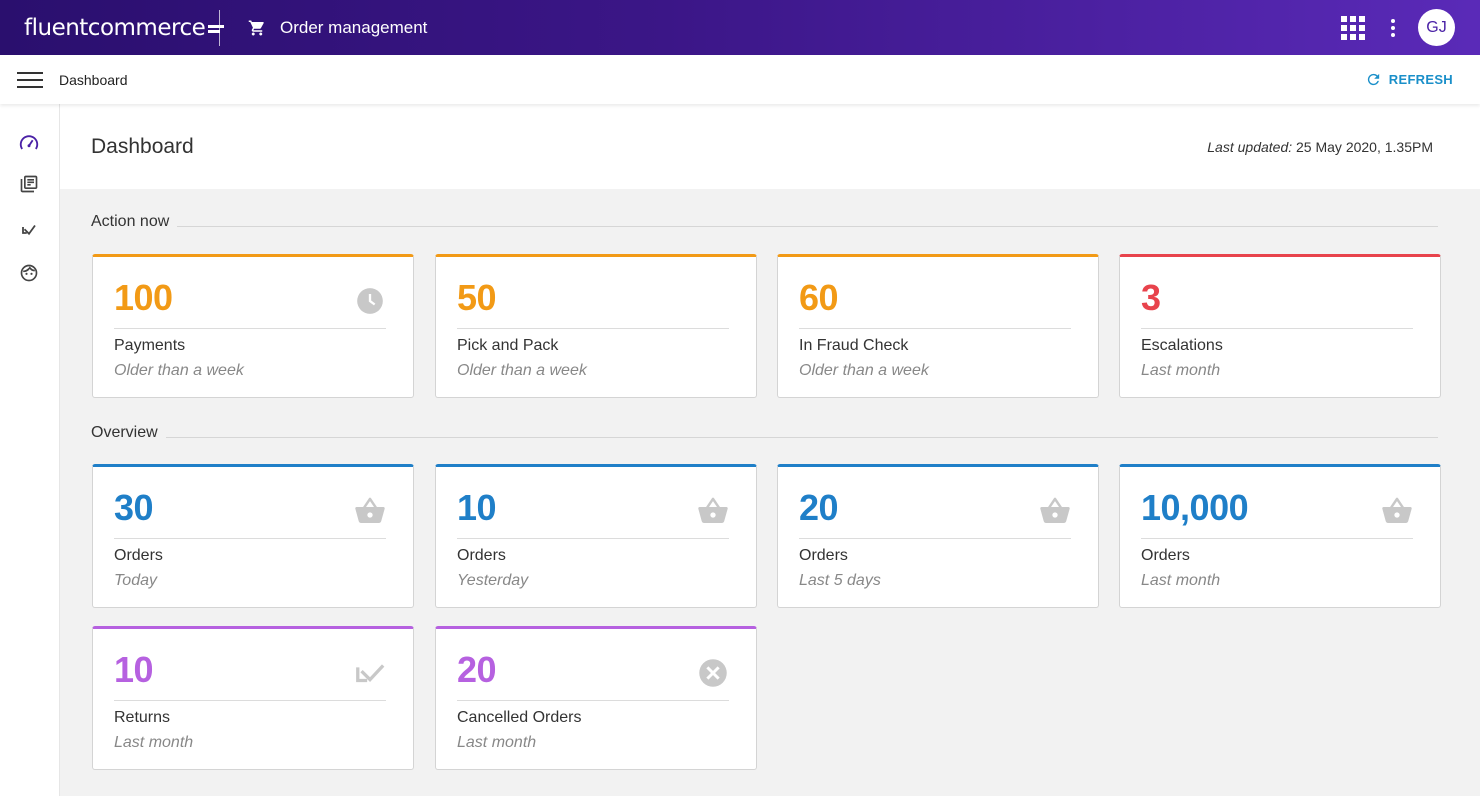 Image resolution: width=1480 pixels, height=796 pixels. What do you see at coordinates (854, 345) in the screenshot?
I see `card-label: In Fraud Check` at bounding box center [854, 345].